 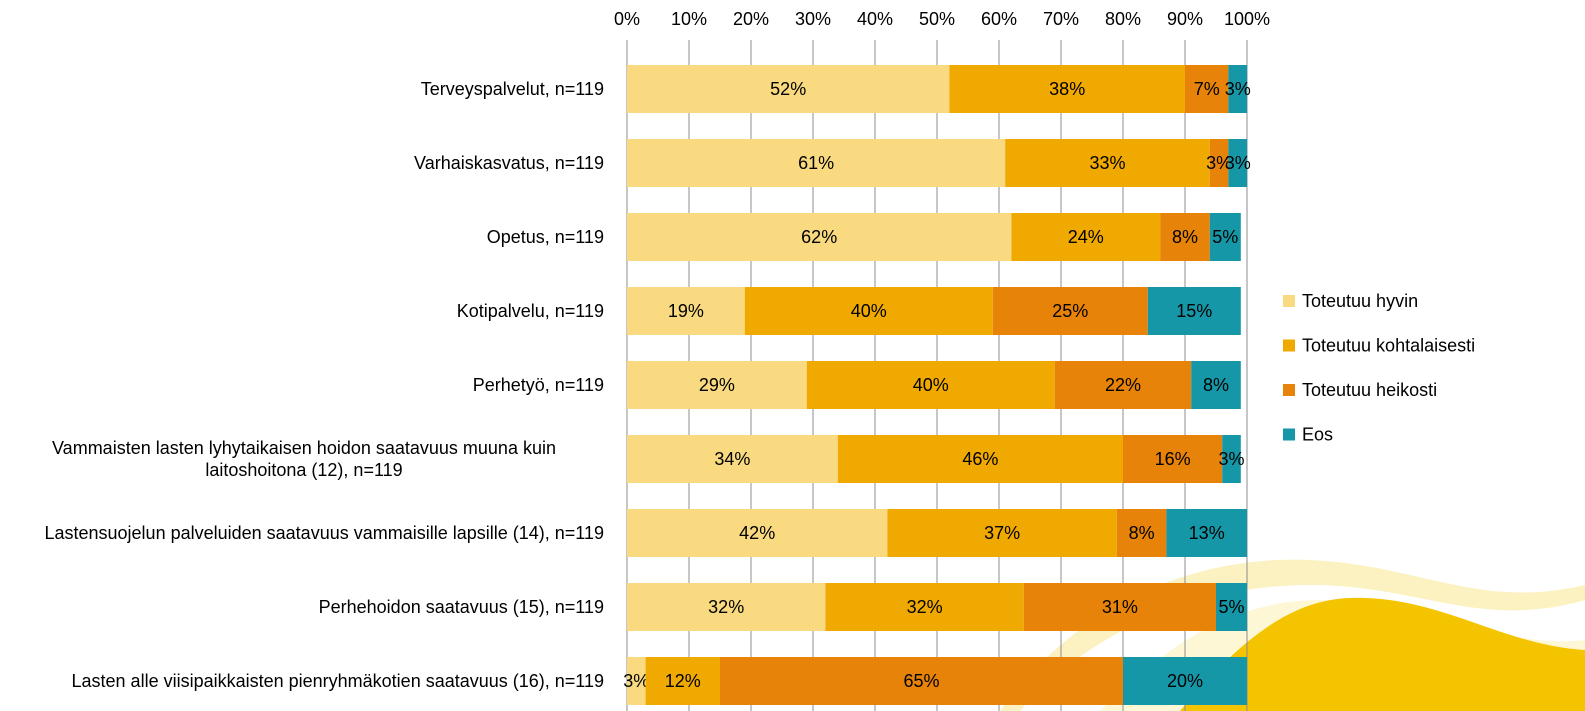 I want to click on data-label: 15%, so click(x=1194, y=311).